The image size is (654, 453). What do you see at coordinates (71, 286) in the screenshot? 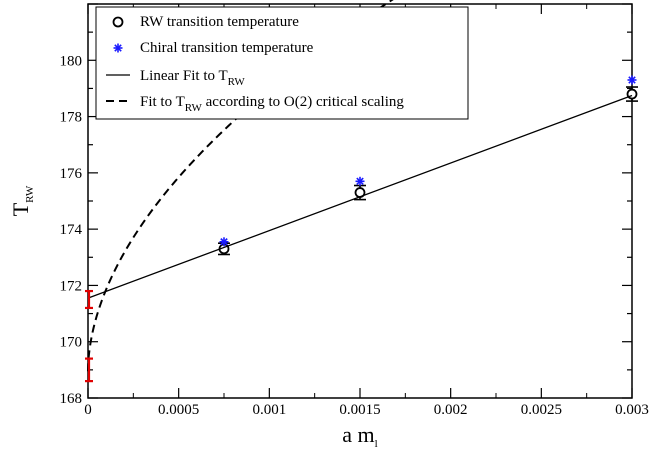
I see `y-tick-label: 172` at bounding box center [71, 286].